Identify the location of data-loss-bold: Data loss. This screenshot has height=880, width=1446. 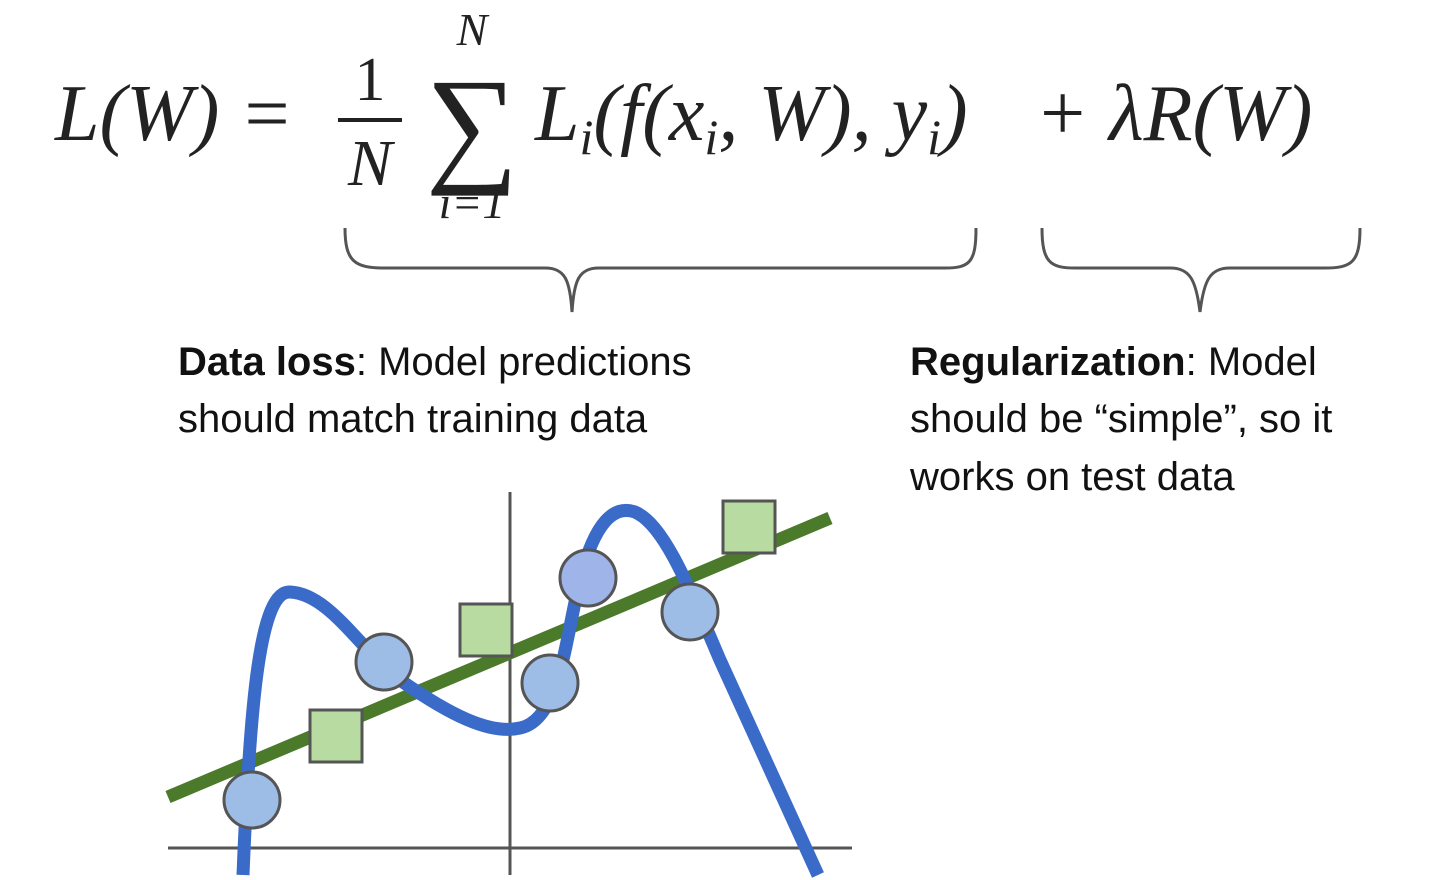
(267, 362).